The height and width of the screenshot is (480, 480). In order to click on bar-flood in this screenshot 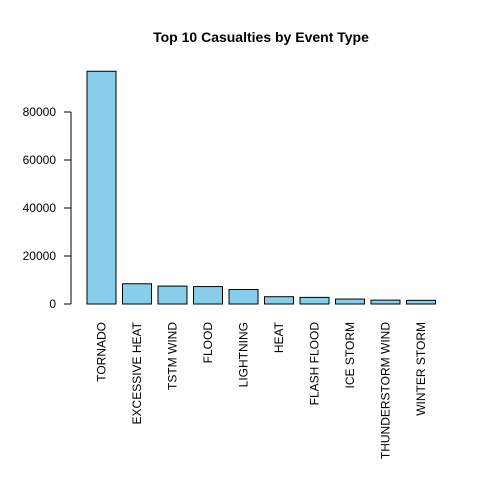, I will do `click(208, 295)`.